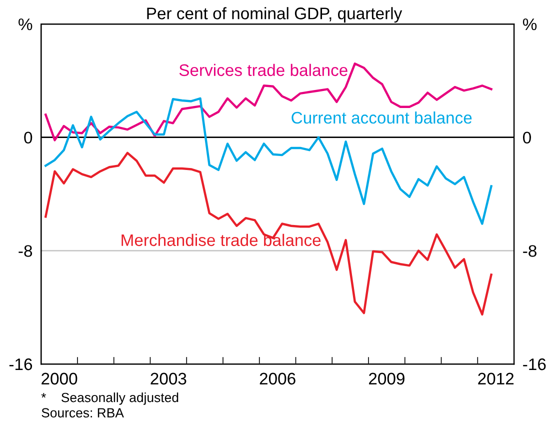 This screenshot has height=425, width=548. I want to click on x-tick-label: 2009, so click(386, 378).